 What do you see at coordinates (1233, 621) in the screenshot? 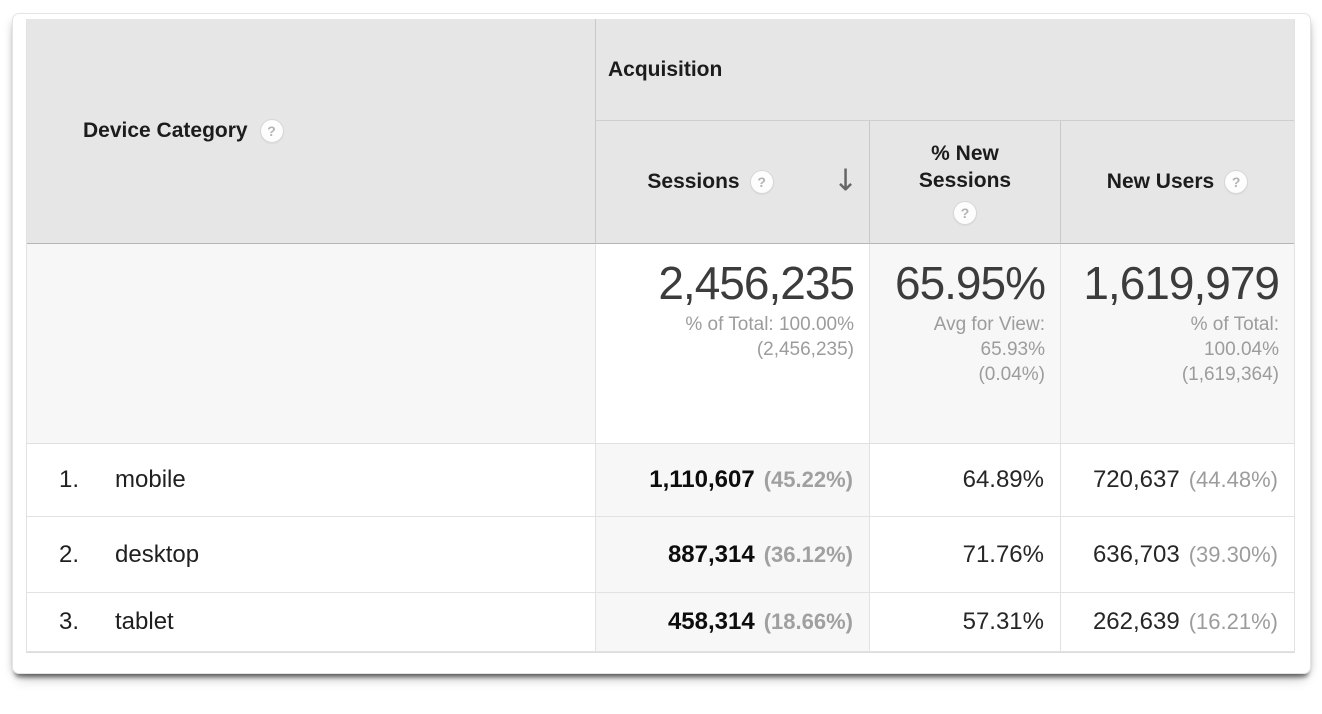
I see `new-users-percent: (16.21%)` at bounding box center [1233, 621].